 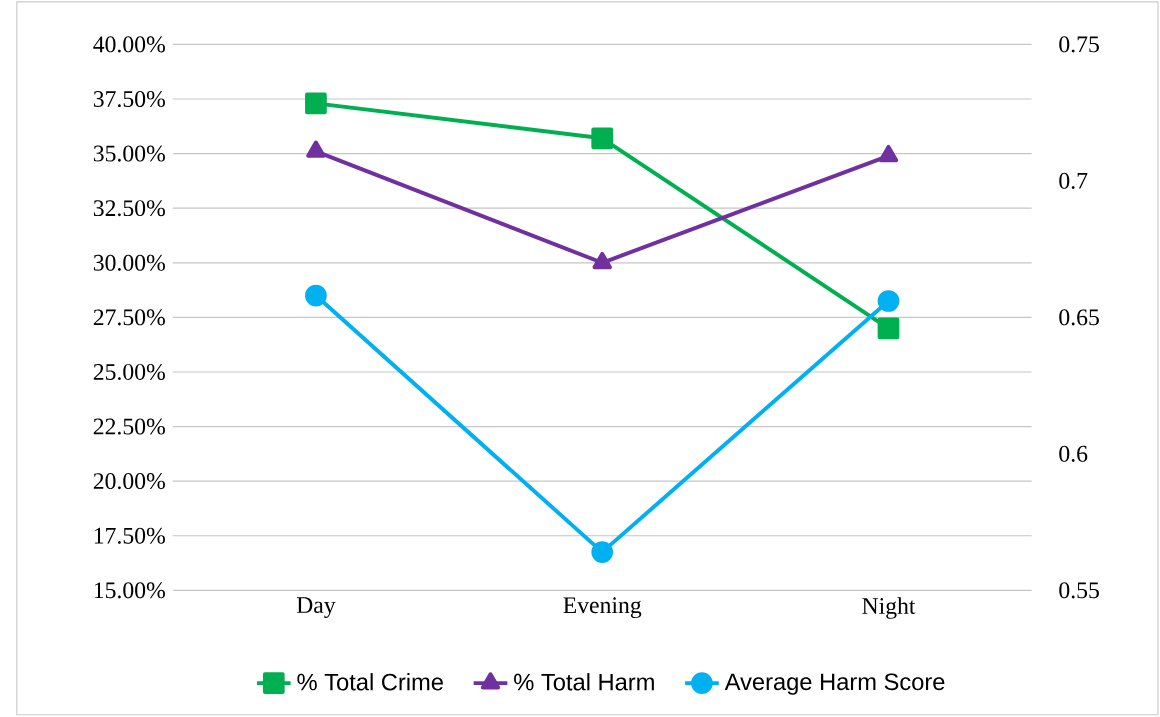 What do you see at coordinates (1073, 454) in the screenshot?
I see `y2-tick-label: 0.6` at bounding box center [1073, 454].